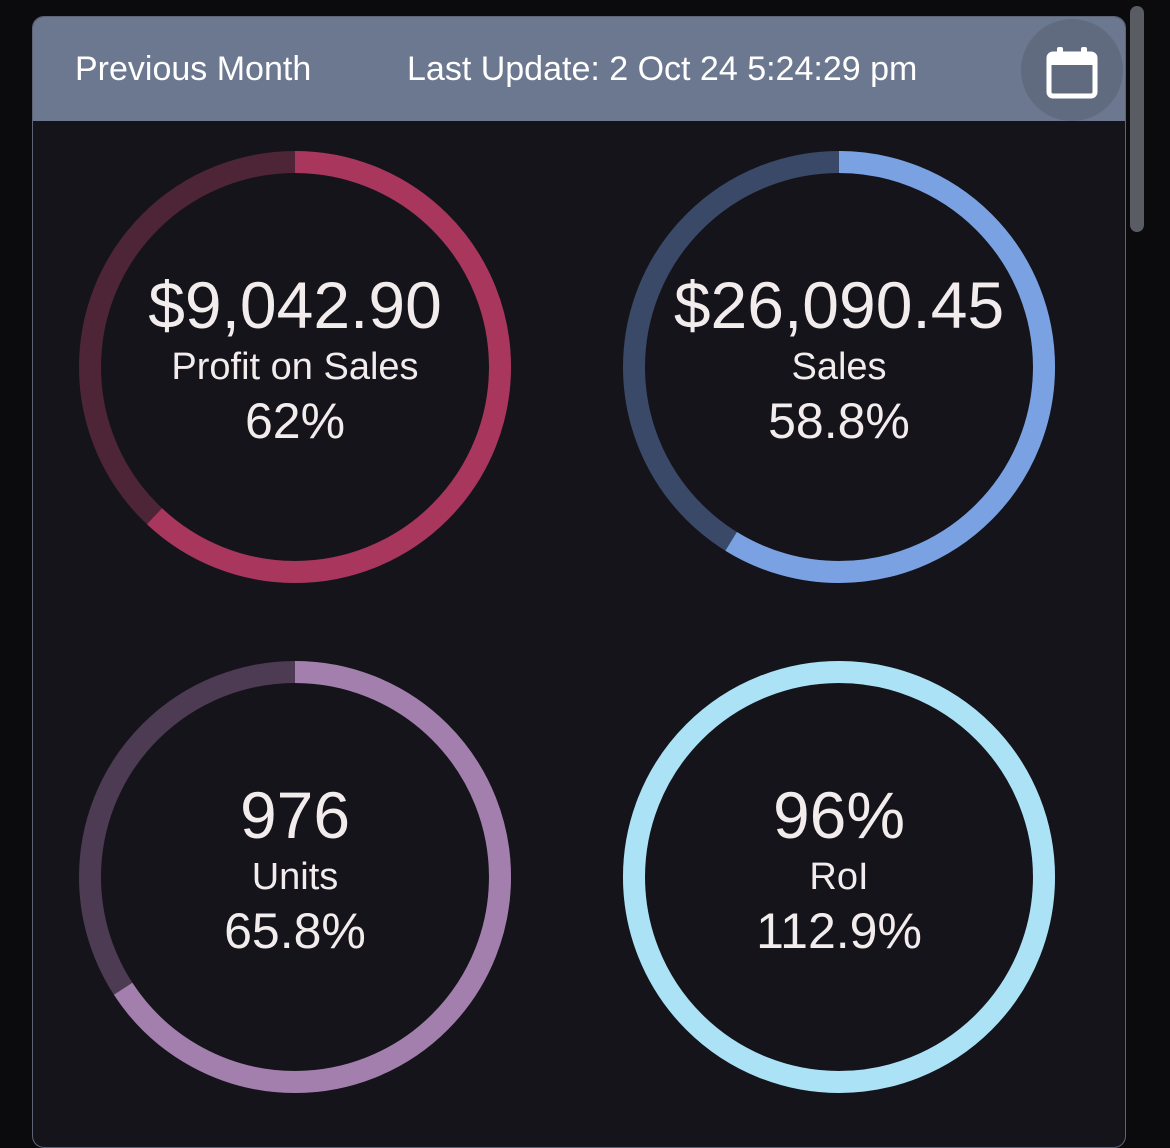 The width and height of the screenshot is (1170, 1148). I want to click on metric-value: 976, so click(295, 815).